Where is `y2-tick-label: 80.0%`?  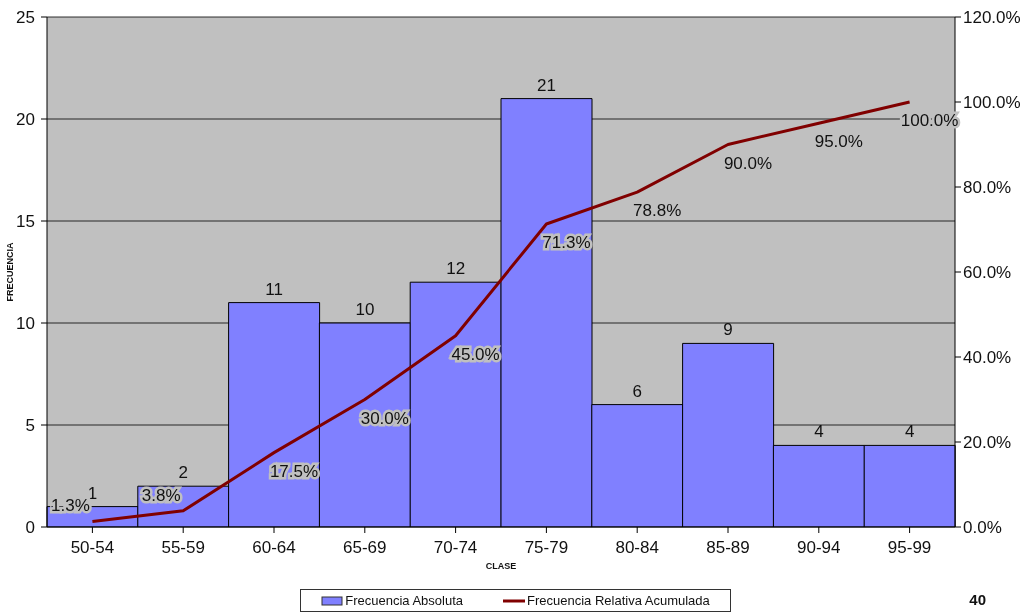
y2-tick-label: 80.0% is located at coordinates (987, 188).